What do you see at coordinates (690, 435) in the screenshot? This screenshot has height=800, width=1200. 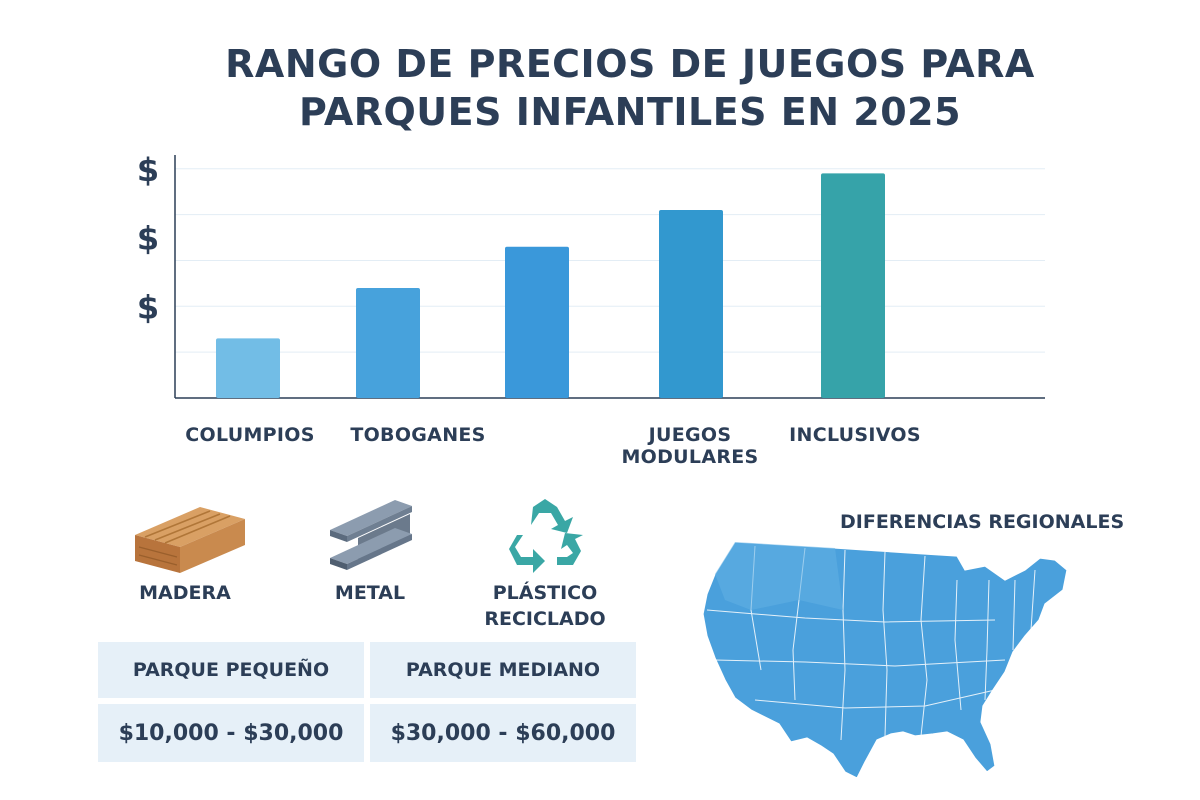 I see `x-tick-label-line: JUEGOS` at bounding box center [690, 435].